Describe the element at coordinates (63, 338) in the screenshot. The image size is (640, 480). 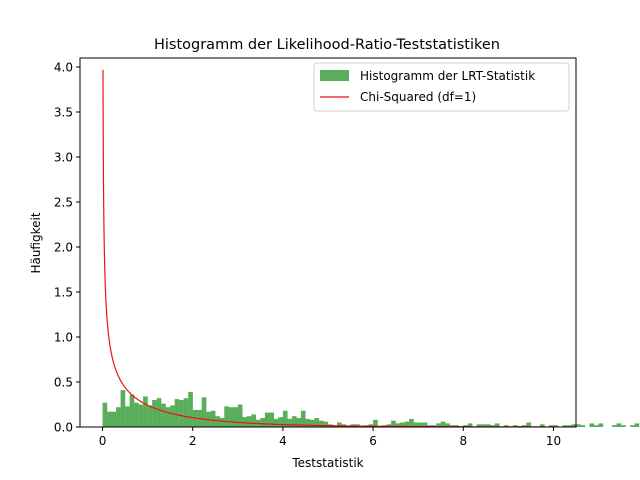
I see `y-tick-label: 1.0` at that location.